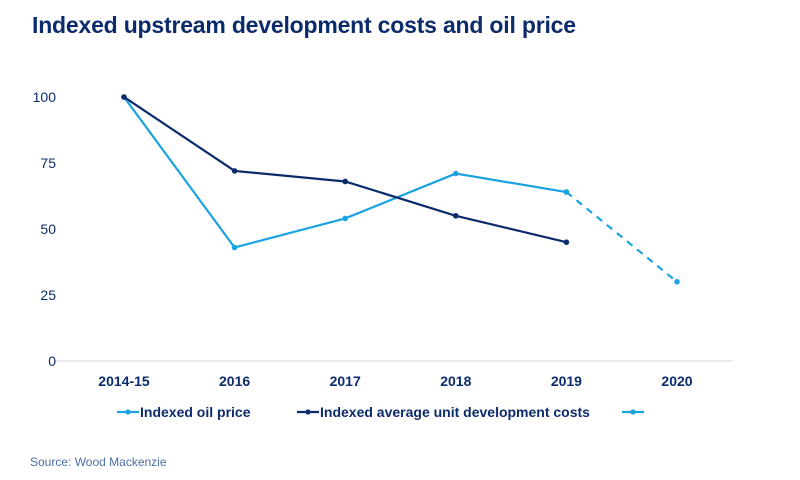 Image resolution: width=800 pixels, height=480 pixels. I want to click on source-note: Source: Wood Mackenzie, so click(98, 462).